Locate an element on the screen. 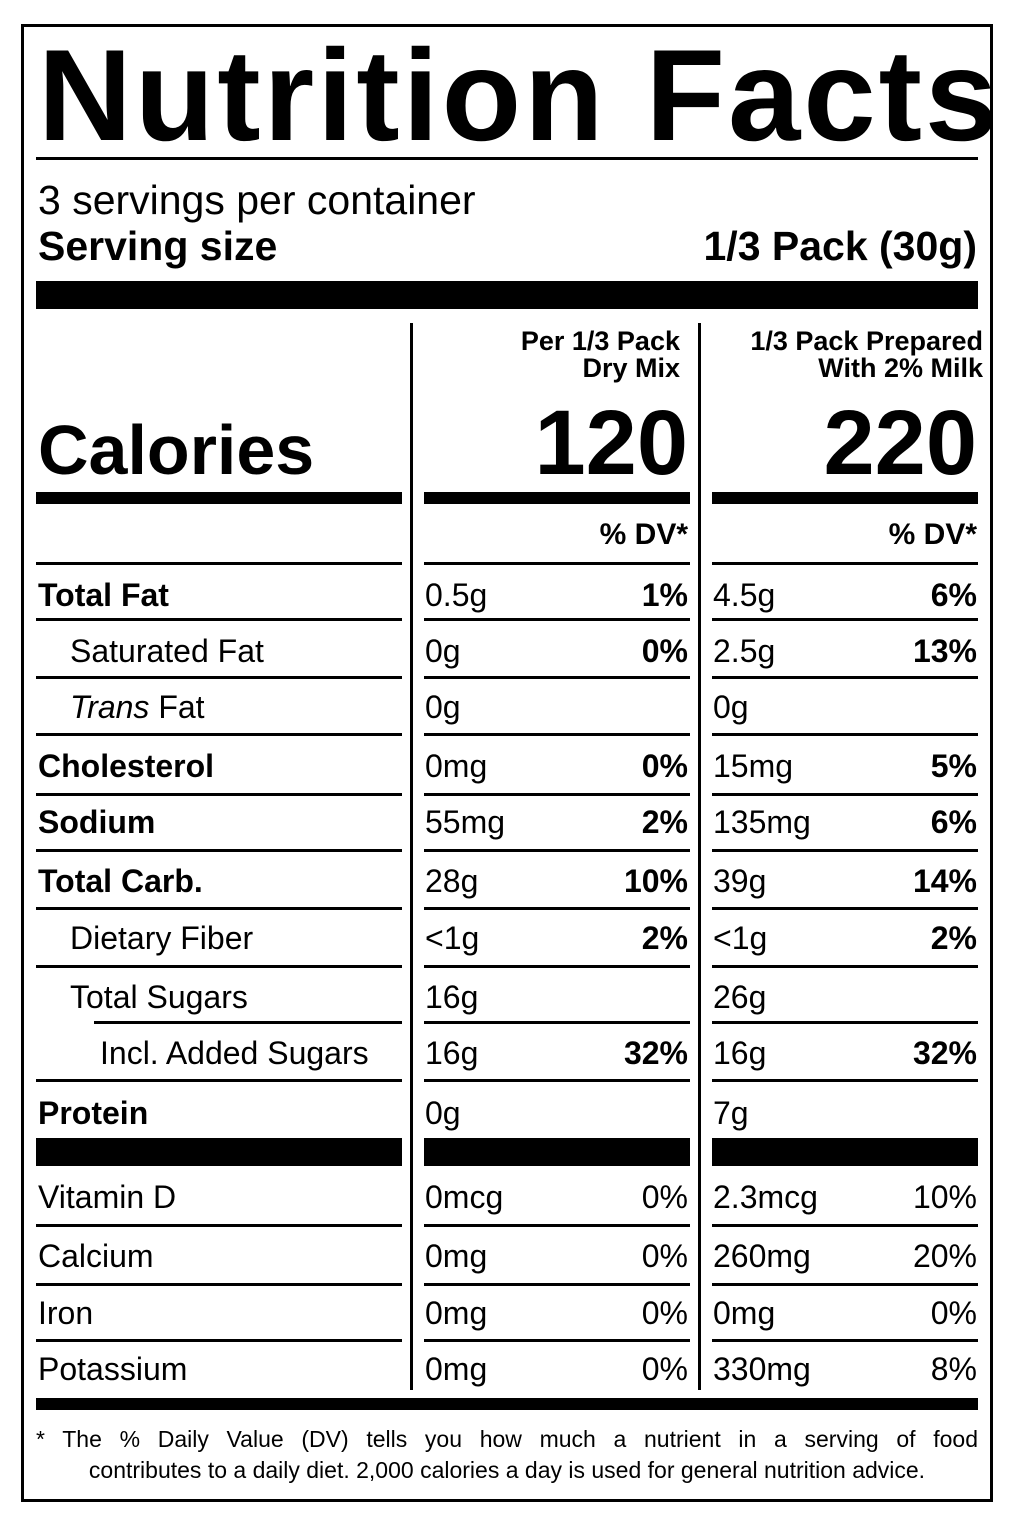  nutrient-name: Total Carb. is located at coordinates (120, 881).